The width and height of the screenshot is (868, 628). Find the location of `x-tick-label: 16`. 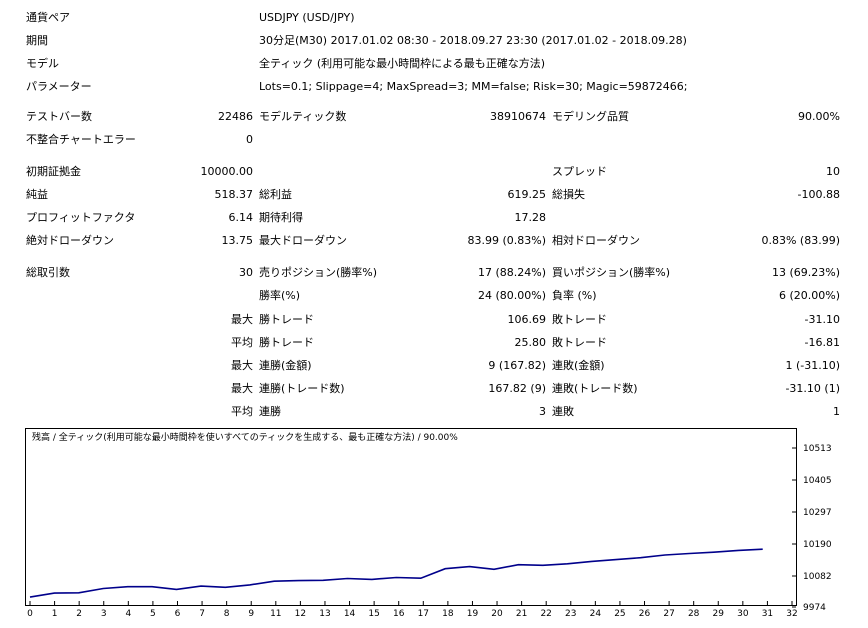

x-tick-label: 16 is located at coordinates (399, 614).